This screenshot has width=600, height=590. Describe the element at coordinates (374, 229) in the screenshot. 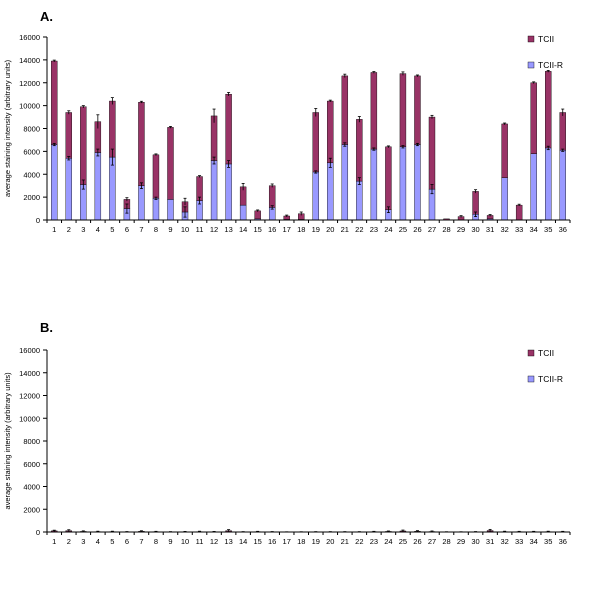

I see `x-tick-label: 23` at that location.